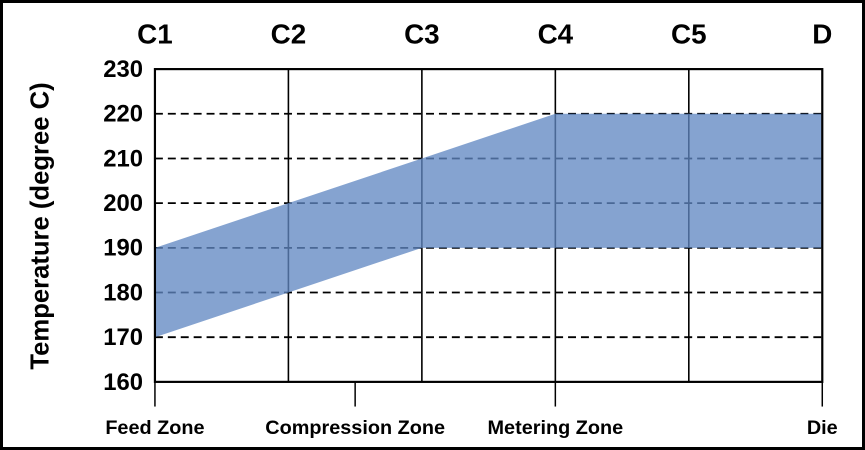 The image size is (865, 450). Describe the element at coordinates (123, 337) in the screenshot. I see `y-axis-tick-label: 170` at that location.